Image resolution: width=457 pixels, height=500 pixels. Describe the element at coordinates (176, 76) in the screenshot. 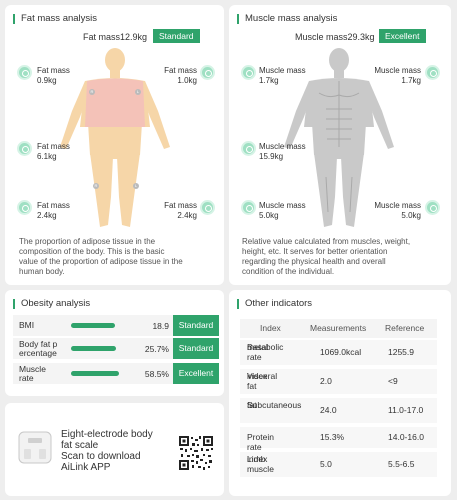

I see `fat-segment-left-arm: Fat mass 1.0kg` at that location.